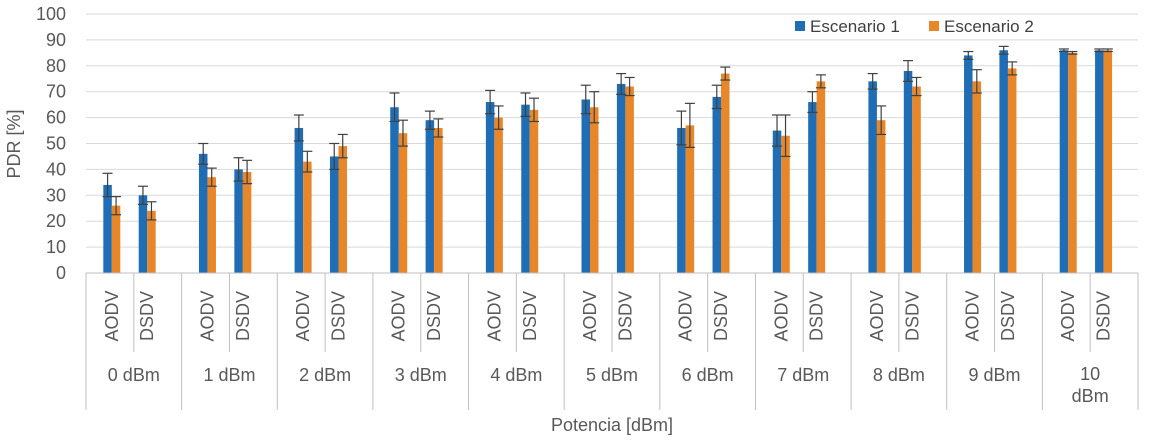 The width and height of the screenshot is (1149, 440). I want to click on group-label-6-dbm: 6 dBm, so click(708, 375).